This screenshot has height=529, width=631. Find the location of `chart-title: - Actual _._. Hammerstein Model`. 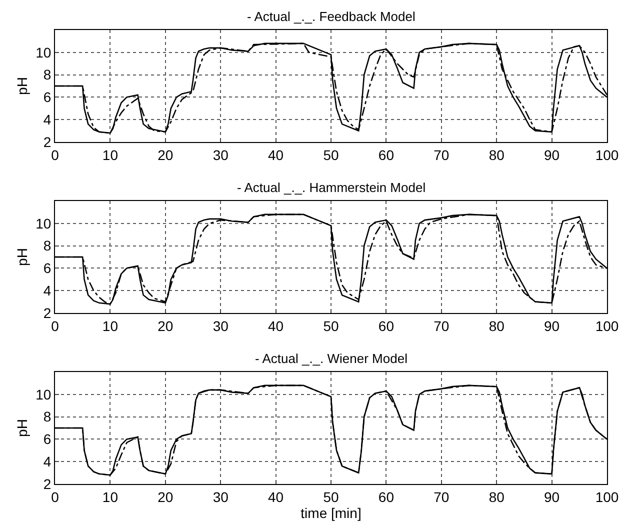

chart-title: - Actual _._. Hammerstein Model is located at coordinates (331, 187).